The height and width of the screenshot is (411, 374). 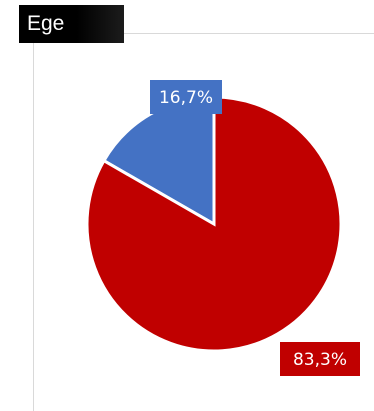 What do you see at coordinates (71, 24) in the screenshot?
I see `chart-title: Ege` at bounding box center [71, 24].